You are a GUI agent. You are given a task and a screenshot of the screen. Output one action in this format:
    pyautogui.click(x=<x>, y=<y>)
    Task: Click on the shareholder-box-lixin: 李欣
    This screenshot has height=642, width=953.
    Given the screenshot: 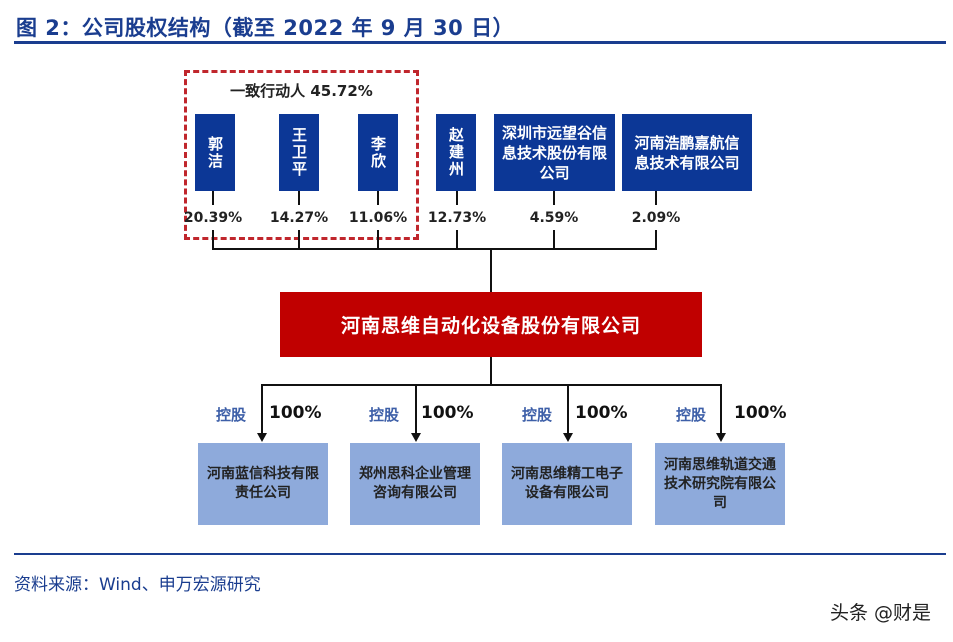 What is the action you would take?
    pyautogui.click(x=378, y=152)
    